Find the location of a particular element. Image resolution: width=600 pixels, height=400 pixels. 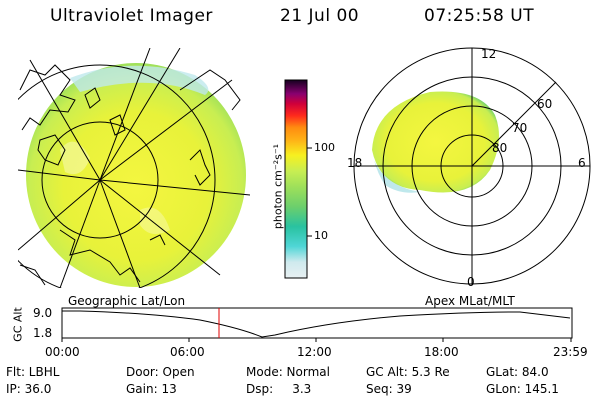

time-label: 07:25:58 UT is located at coordinates (479, 16).